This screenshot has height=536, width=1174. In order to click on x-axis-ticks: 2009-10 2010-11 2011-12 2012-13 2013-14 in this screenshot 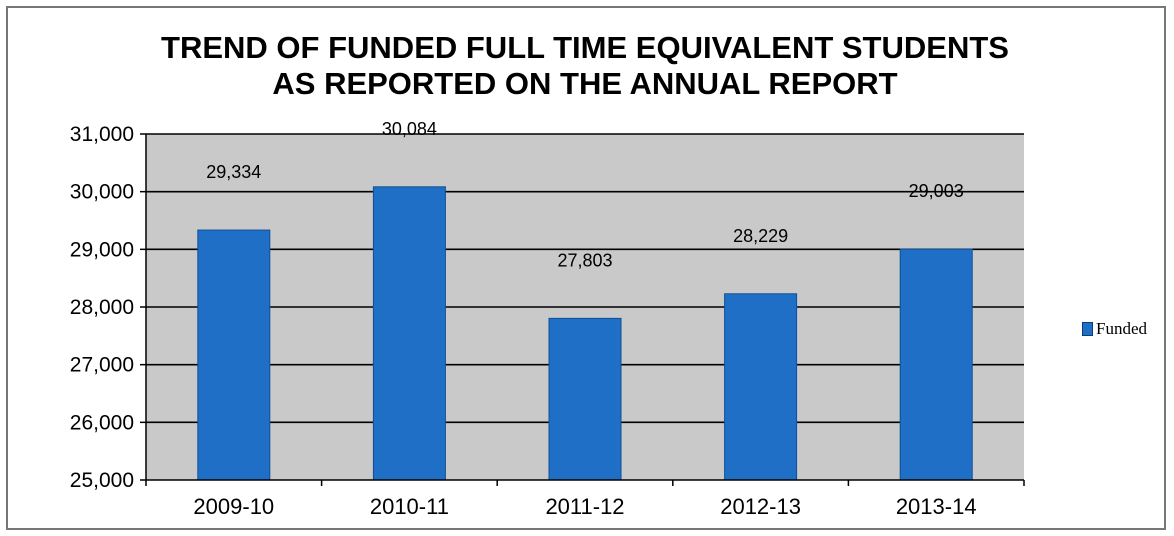, I will do `click(585, 499)`.